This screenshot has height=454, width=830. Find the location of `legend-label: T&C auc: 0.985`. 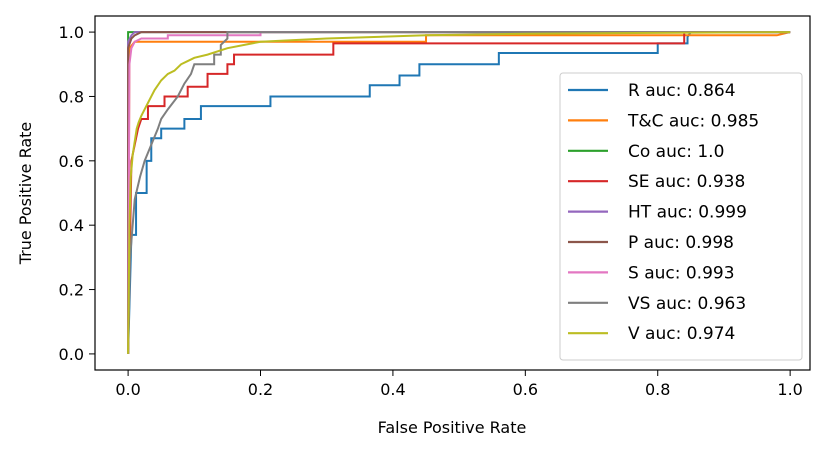

legend-label: T&C auc: 0.985 is located at coordinates (693, 121).